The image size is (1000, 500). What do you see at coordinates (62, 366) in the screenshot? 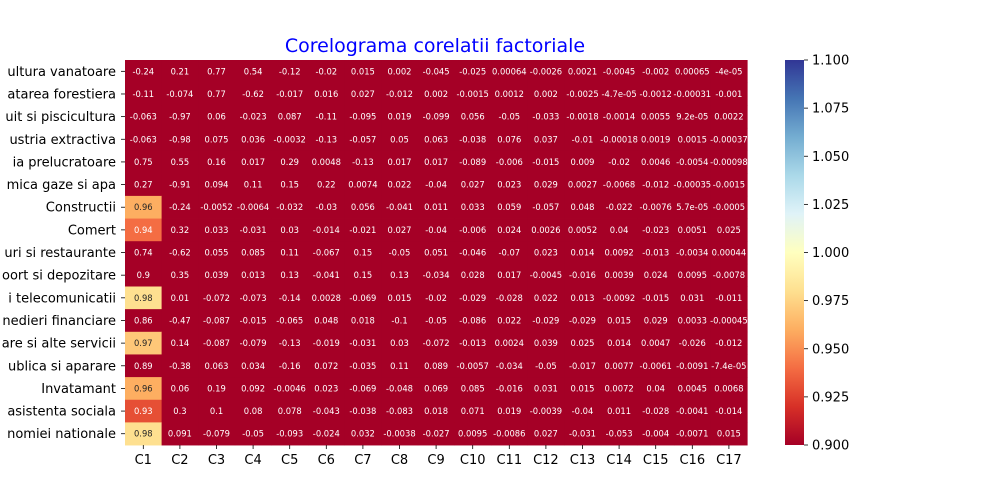
I see `row-label: ublica si aparare` at bounding box center [62, 366].